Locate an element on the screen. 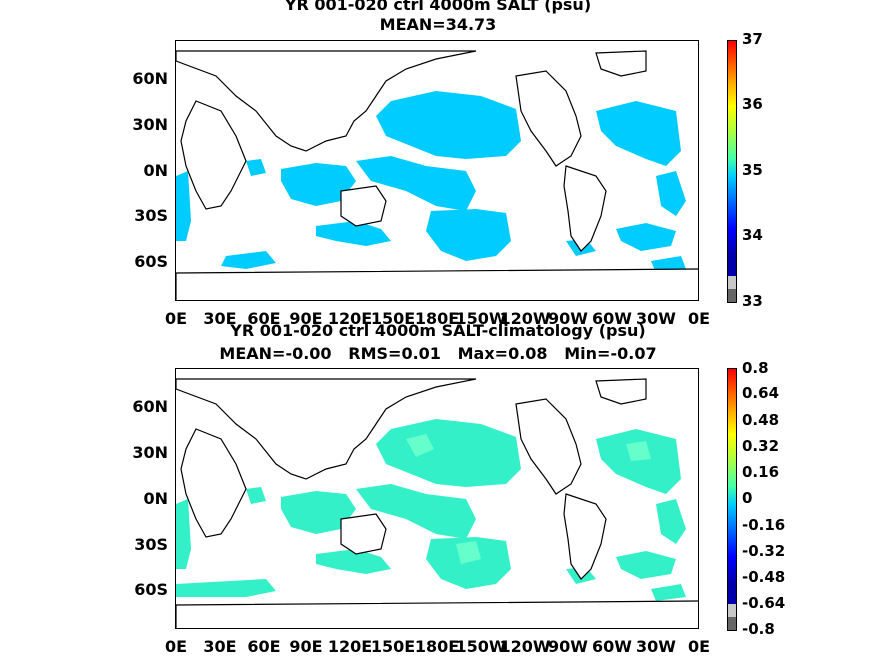 The width and height of the screenshot is (875, 656). panel2-colorbar is located at coordinates (732, 499).